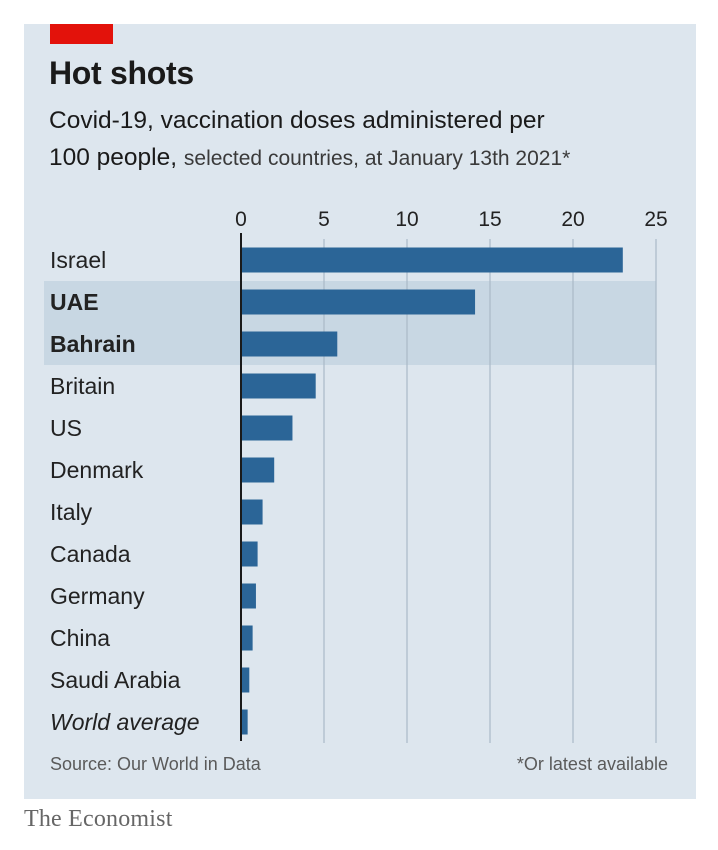 This screenshot has width=718, height=850. Describe the element at coordinates (358, 302) in the screenshot. I see `bar-uae` at that location.